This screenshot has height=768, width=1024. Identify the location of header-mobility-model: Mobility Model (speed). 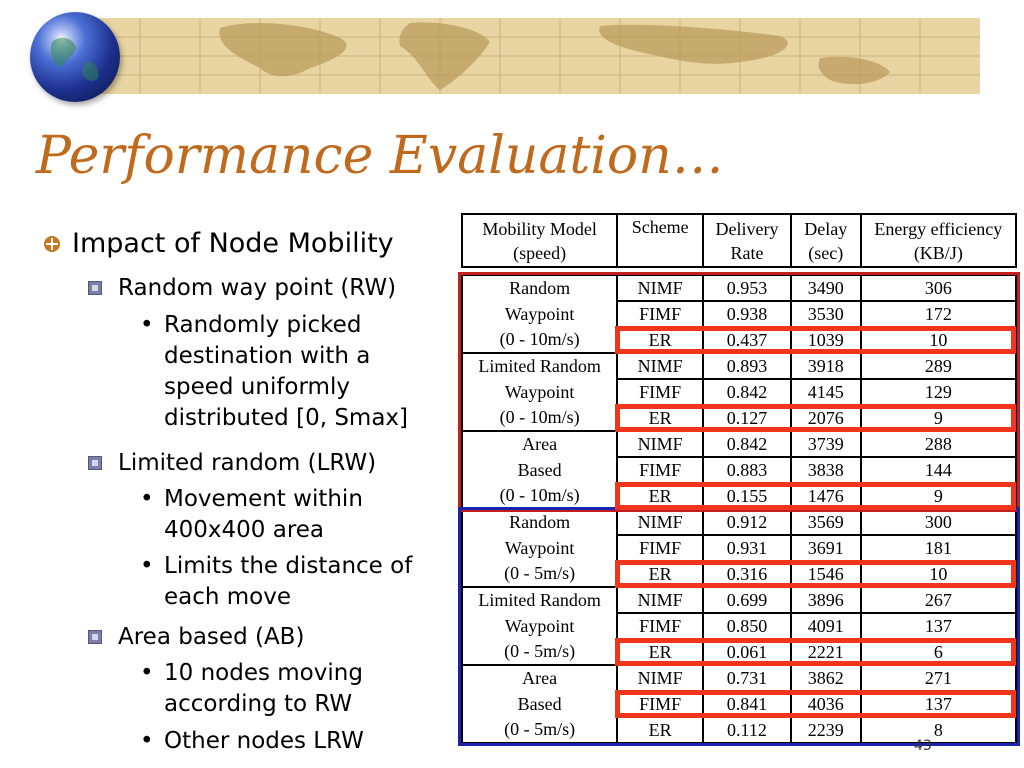
(539, 240).